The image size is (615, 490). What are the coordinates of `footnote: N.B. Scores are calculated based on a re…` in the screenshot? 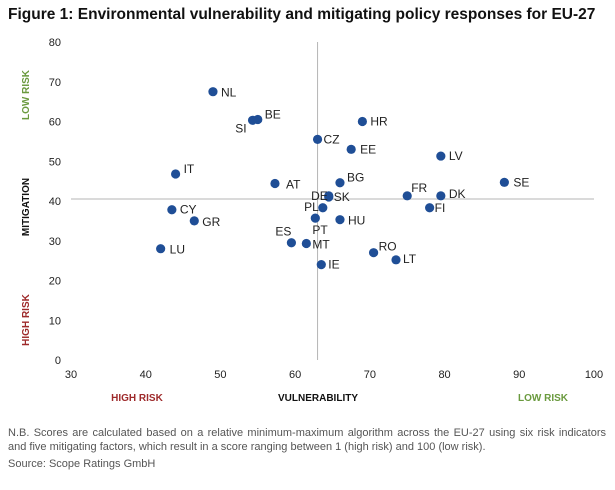 It's located at (307, 440).